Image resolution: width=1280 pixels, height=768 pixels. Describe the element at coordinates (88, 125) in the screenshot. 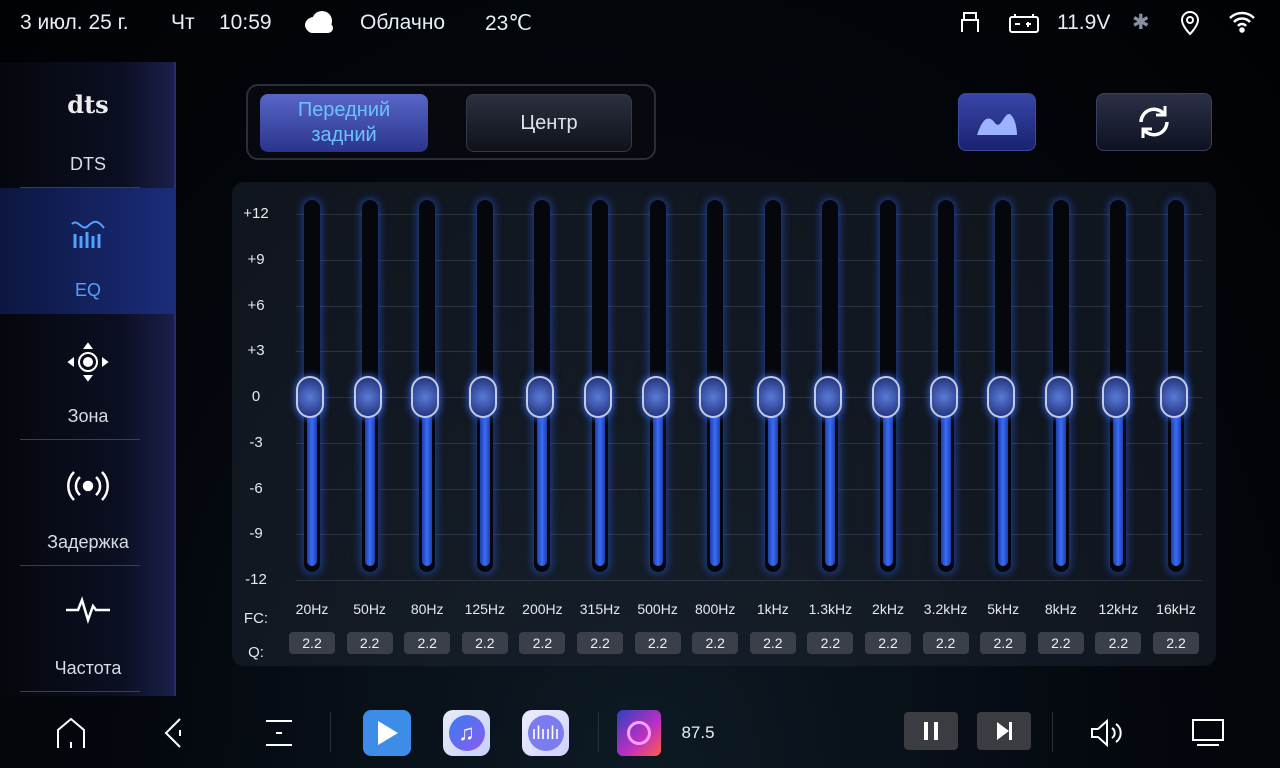

I see `sidebar-item-dts: dts DTS` at that location.